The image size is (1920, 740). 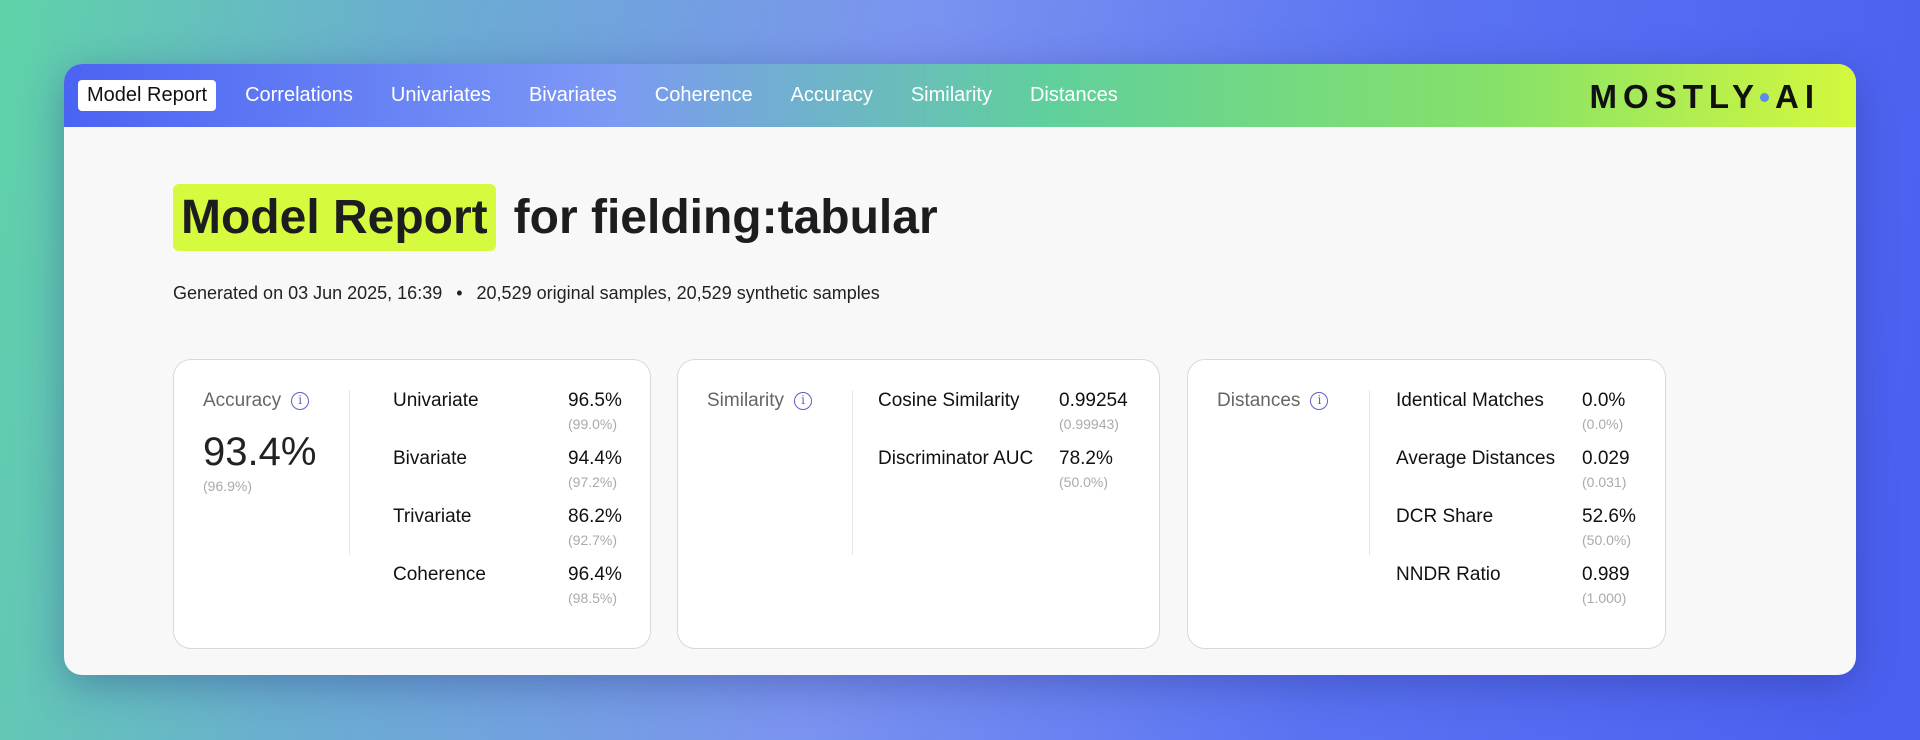 I want to click on tab-coherence: Coherence, so click(x=703, y=95).